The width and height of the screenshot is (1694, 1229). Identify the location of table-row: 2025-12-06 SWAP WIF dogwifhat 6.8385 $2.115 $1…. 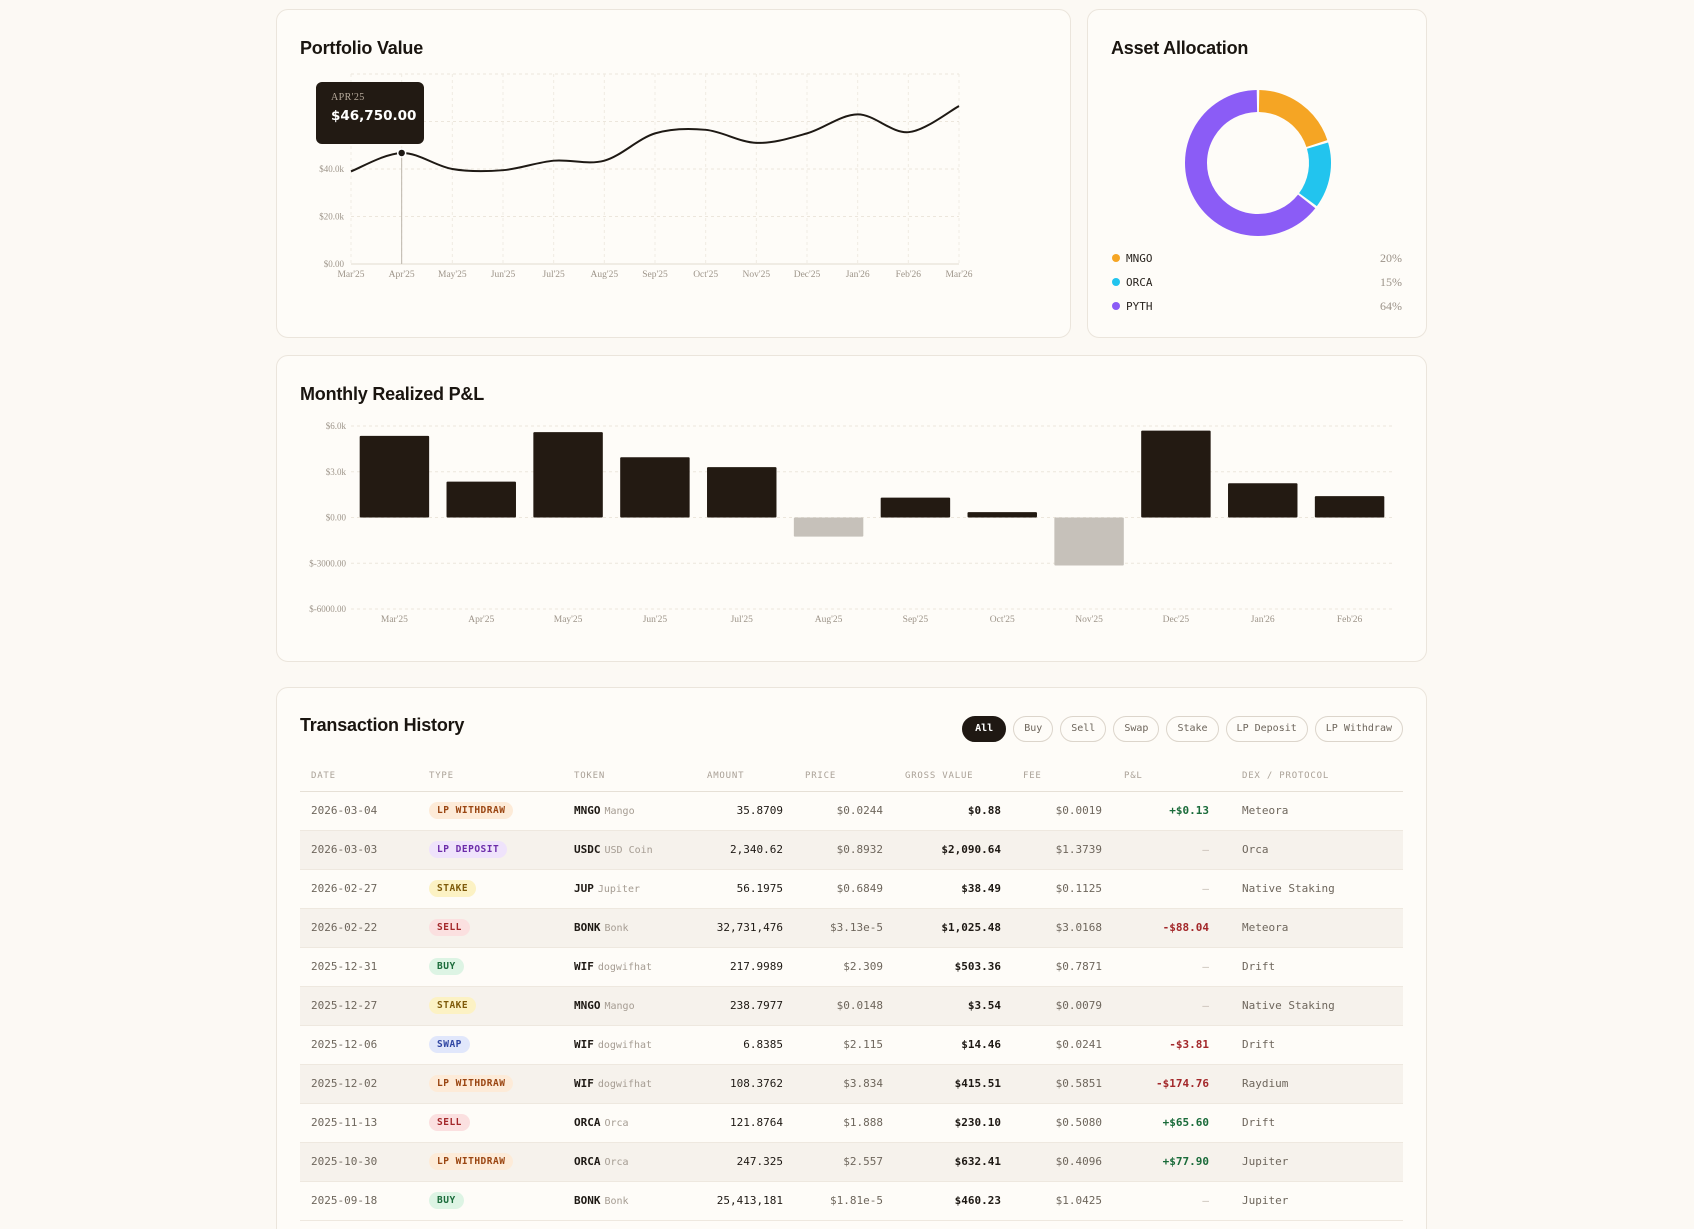
(851, 1045).